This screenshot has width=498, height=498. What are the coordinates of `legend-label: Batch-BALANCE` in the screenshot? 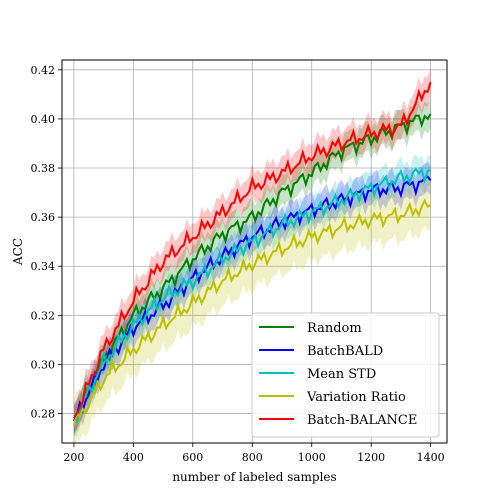 It's located at (362, 420).